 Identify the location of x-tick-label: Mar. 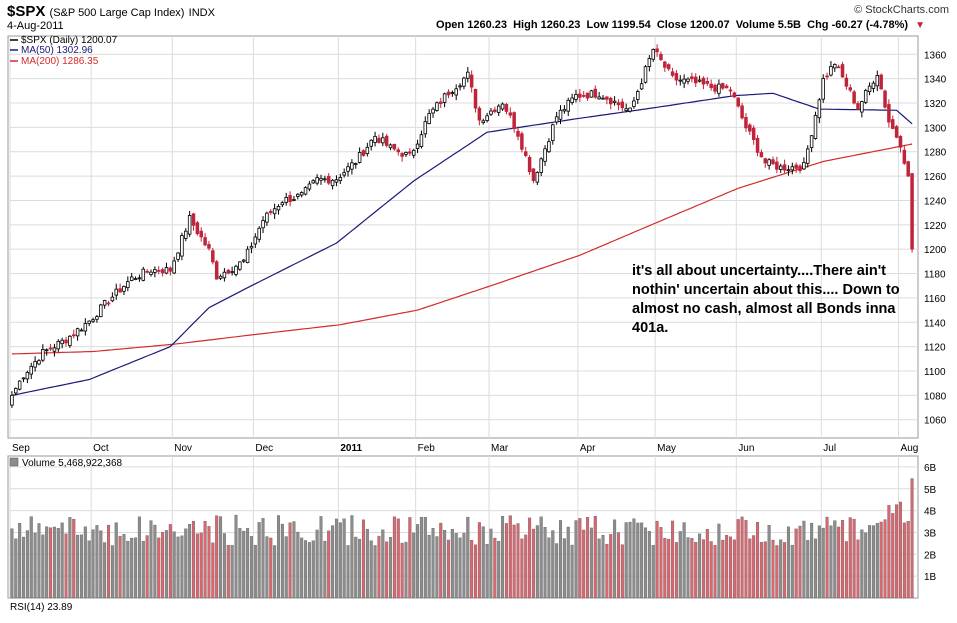
(500, 448).